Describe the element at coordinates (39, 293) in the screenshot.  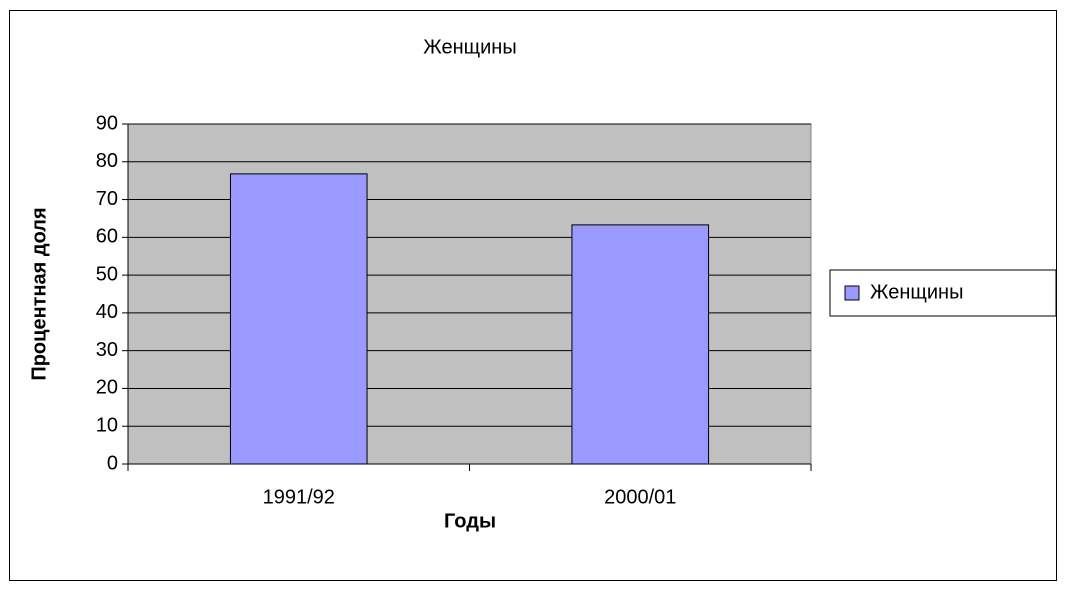
I see `y-axis-label: Процентная доля` at that location.